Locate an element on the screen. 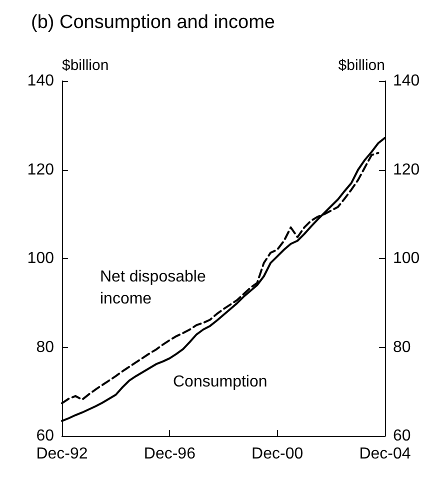 The image size is (443, 481). y-tick-label: 120 is located at coordinates (40, 169).